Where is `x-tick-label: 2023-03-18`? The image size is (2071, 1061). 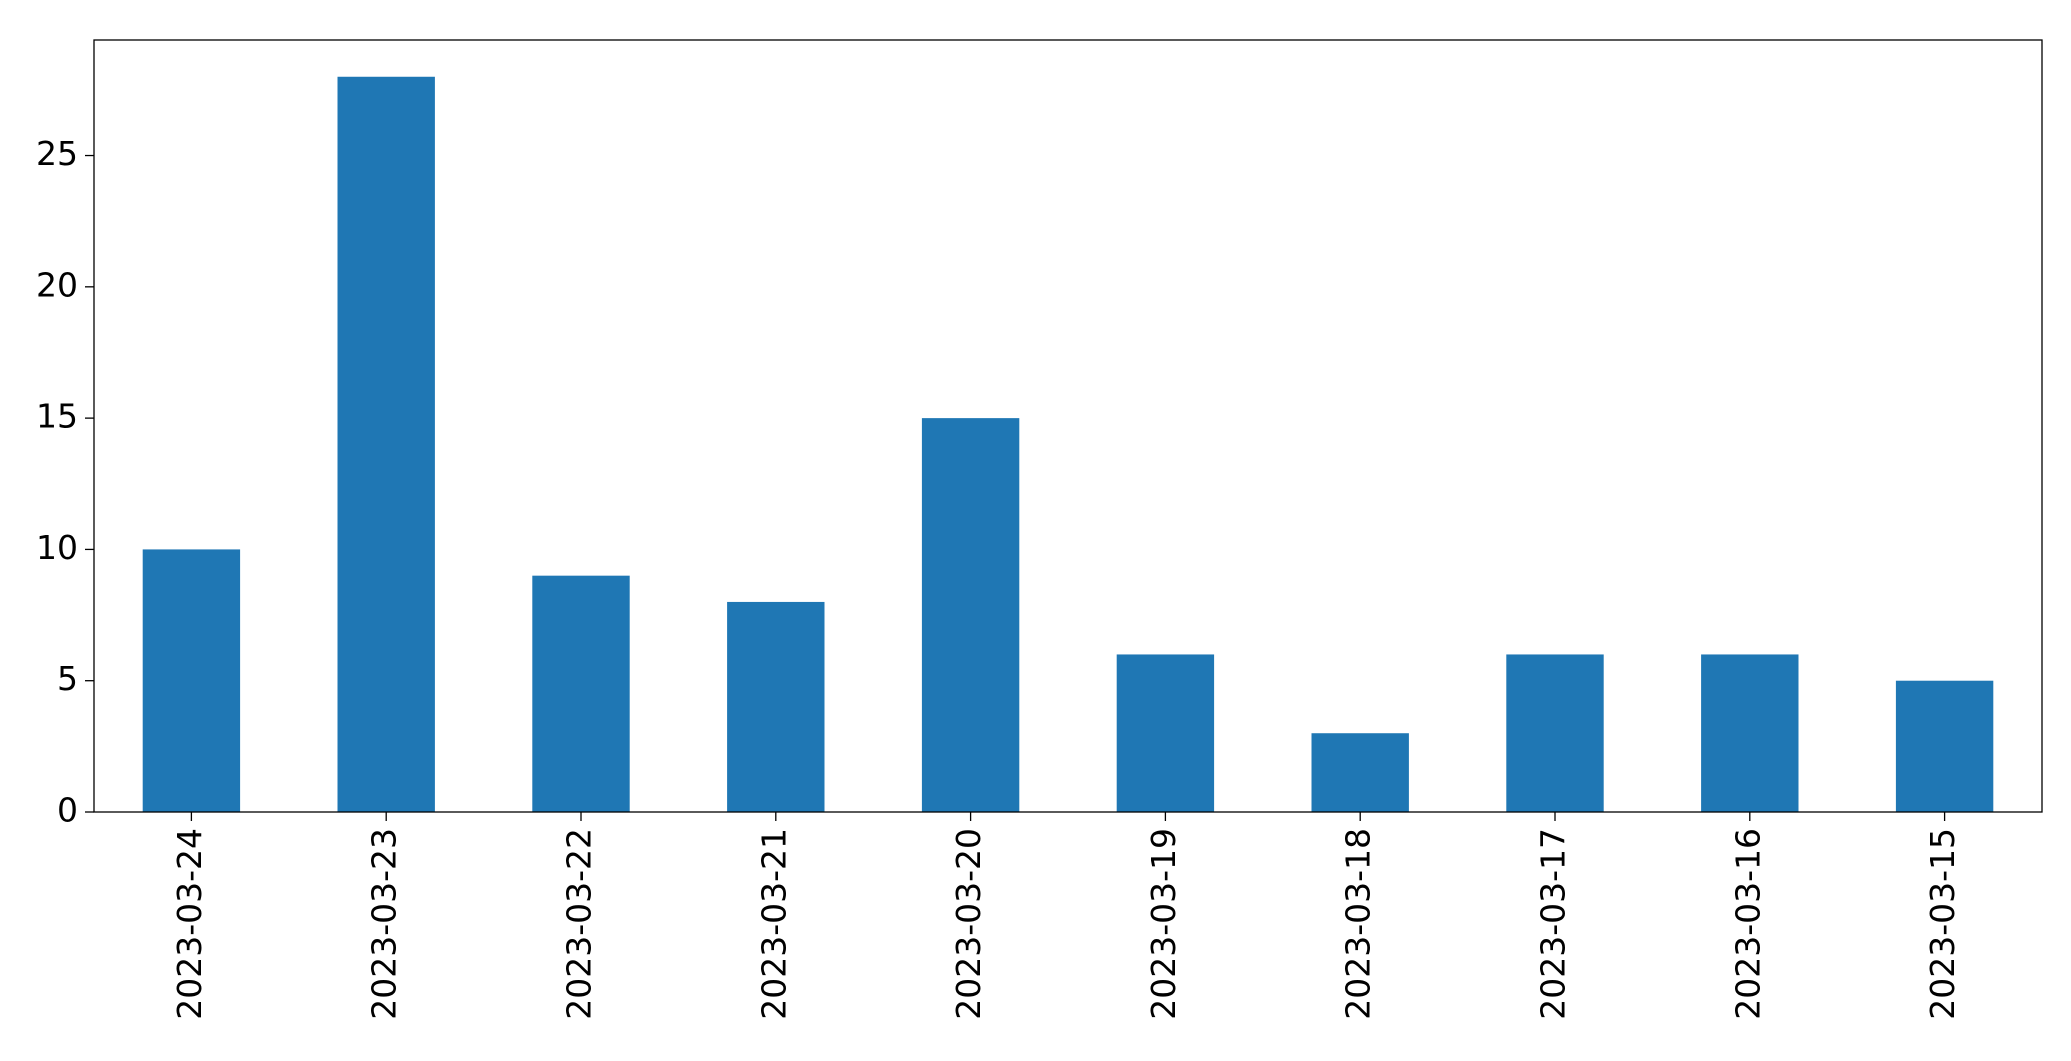 x-tick-label: 2023-03-18 is located at coordinates (1358, 924).